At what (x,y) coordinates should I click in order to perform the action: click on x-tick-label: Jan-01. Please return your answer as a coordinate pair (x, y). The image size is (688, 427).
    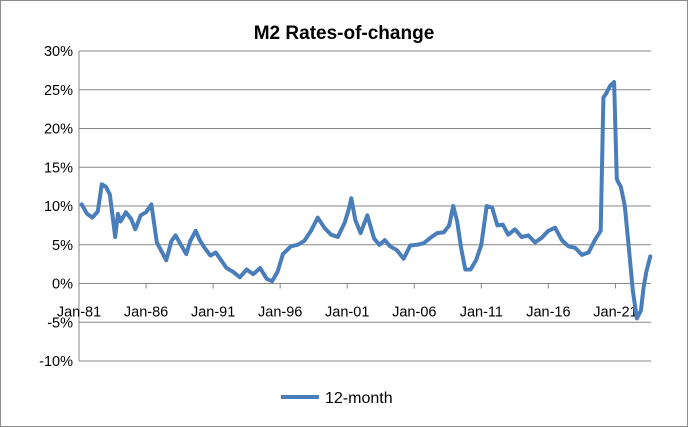
    Looking at the image, I should click on (347, 313).